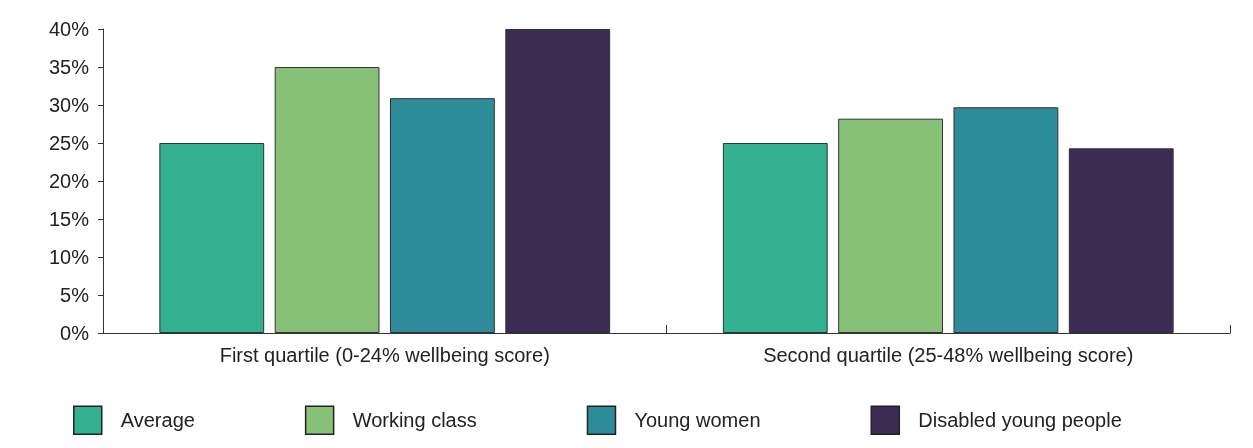 This screenshot has width=1253, height=448. I want to click on y-tick-label: 0%, so click(75, 333).